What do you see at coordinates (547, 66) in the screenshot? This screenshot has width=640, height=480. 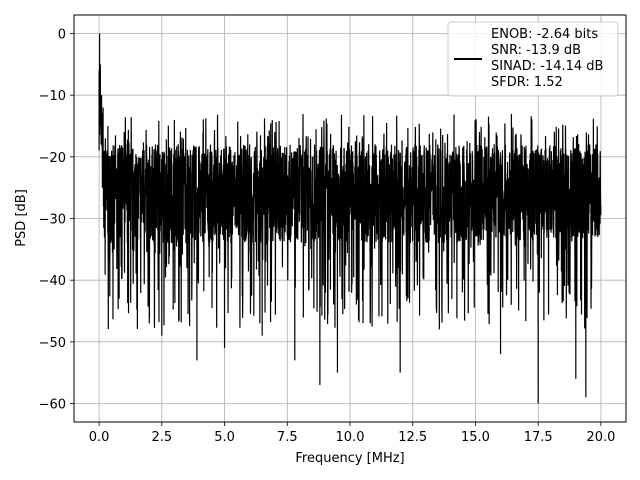 I see `legend-sinad: SINAD: -14.14 dB` at bounding box center [547, 66].